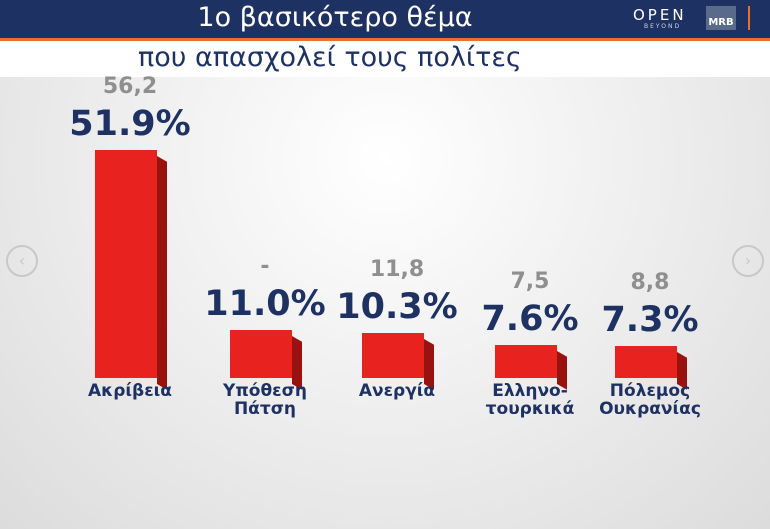 The height and width of the screenshot is (529, 770). Describe the element at coordinates (530, 318) in the screenshot. I see `value-label: 7.6%` at that location.